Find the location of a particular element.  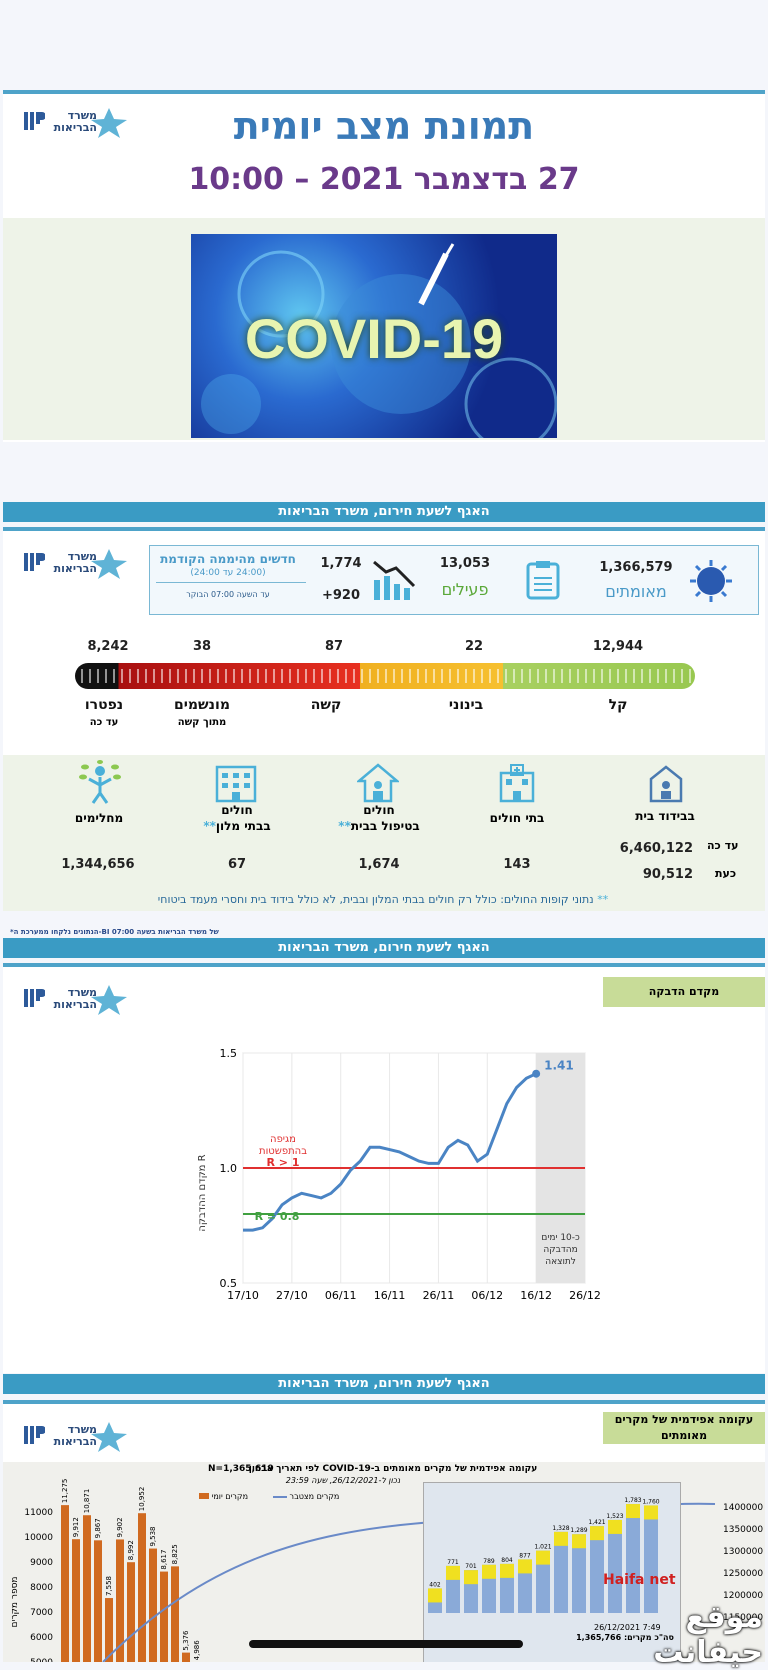

page-title: תמונת מצב יומית is located at coordinates (384, 126).